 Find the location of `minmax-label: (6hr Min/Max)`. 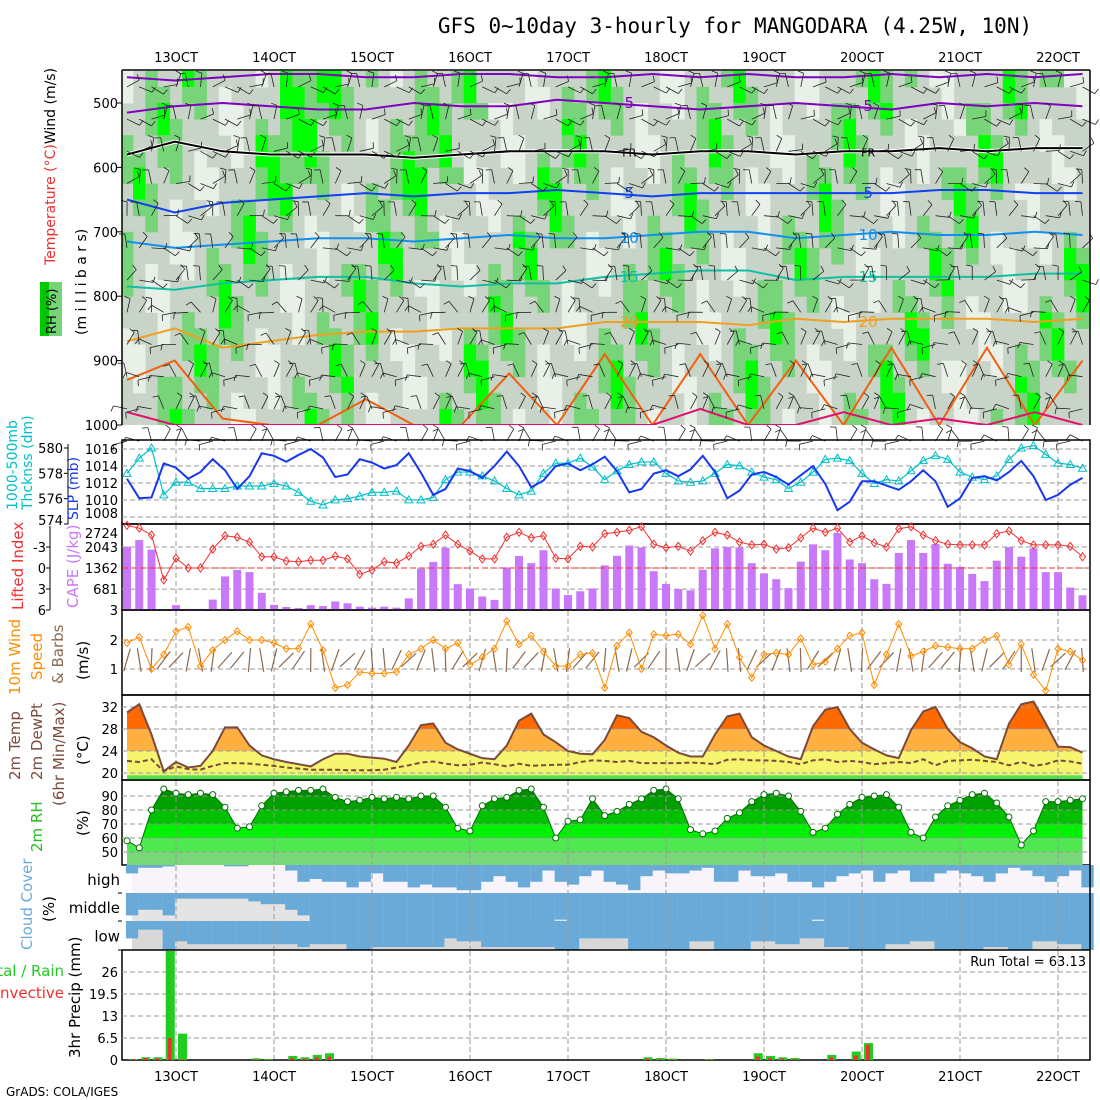

minmax-label: (6hr Min/Max) is located at coordinates (59, 754).